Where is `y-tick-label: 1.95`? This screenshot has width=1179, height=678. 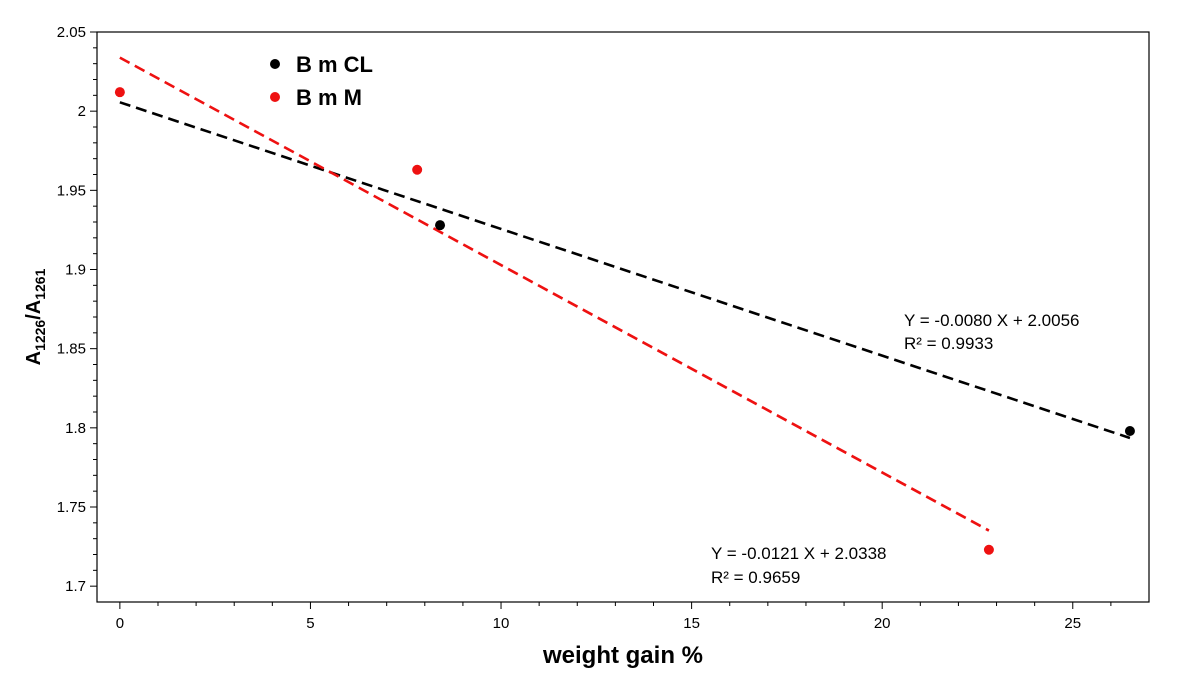
y-tick-label: 1.95 is located at coordinates (71, 190).